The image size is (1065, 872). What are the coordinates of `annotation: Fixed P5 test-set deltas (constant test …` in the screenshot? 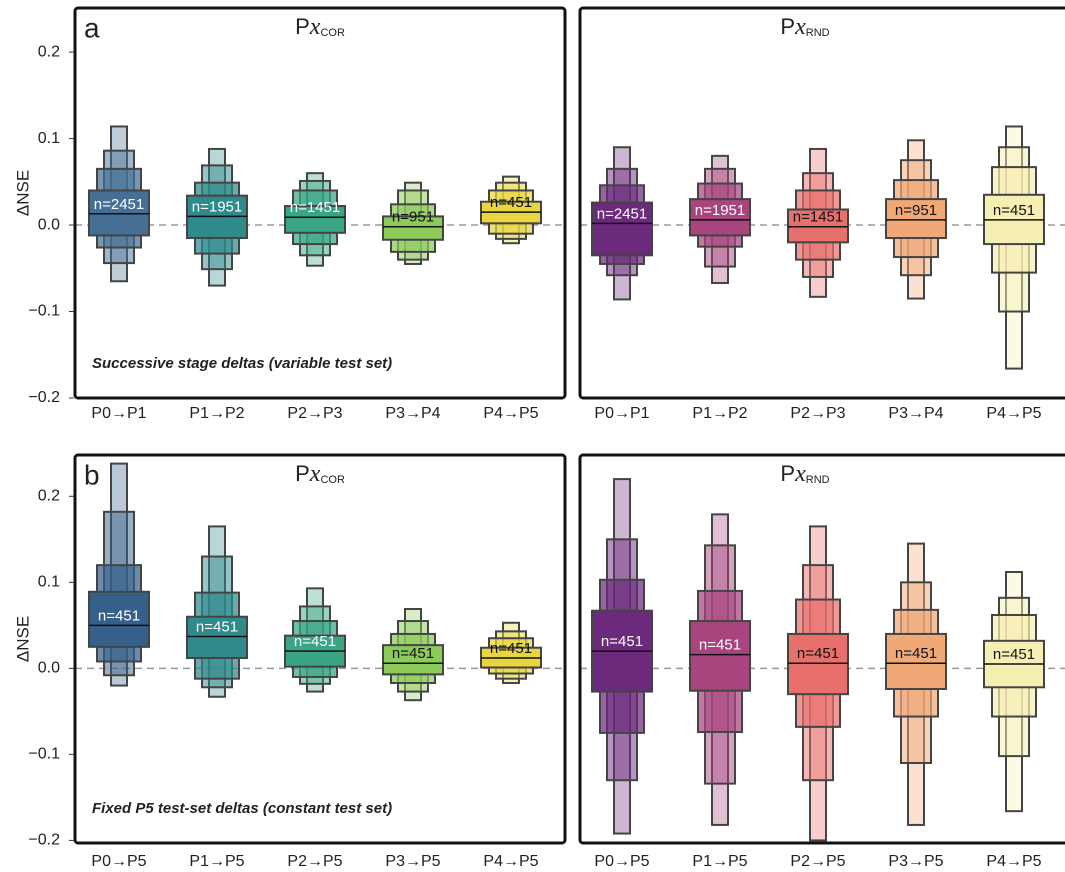 It's located at (242, 808).